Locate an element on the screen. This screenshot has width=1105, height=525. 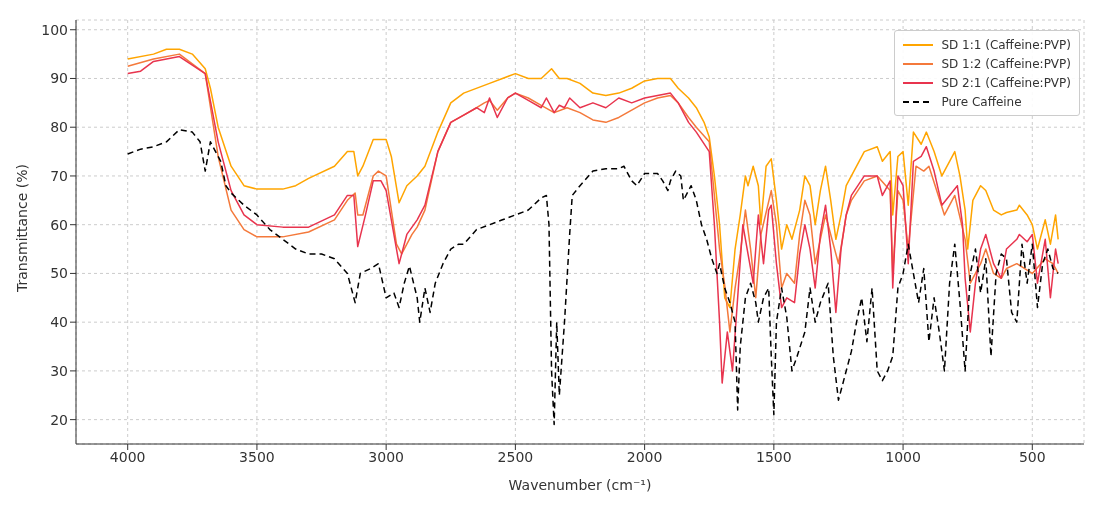
x-tick-label: 3000 is located at coordinates (386, 456).